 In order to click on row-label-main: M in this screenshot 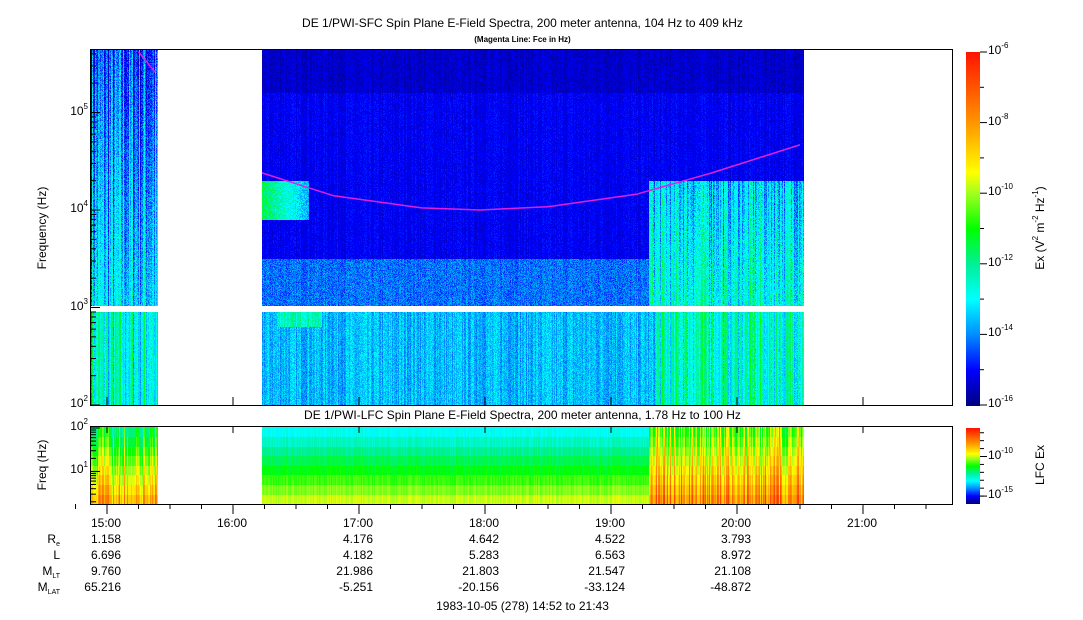, I will do `click(42, 587)`.